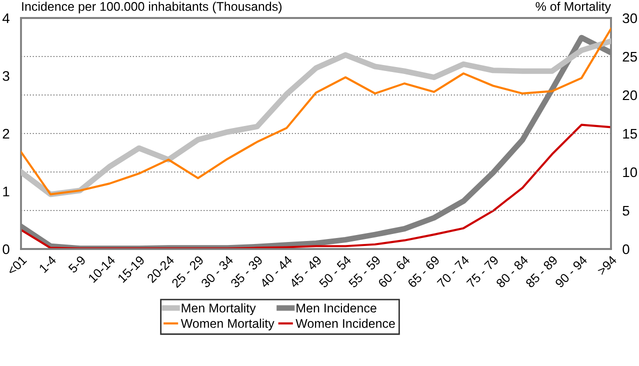  What do you see at coordinates (336, 308) in the screenshot?
I see `legend-label: Men Incidence` at bounding box center [336, 308].